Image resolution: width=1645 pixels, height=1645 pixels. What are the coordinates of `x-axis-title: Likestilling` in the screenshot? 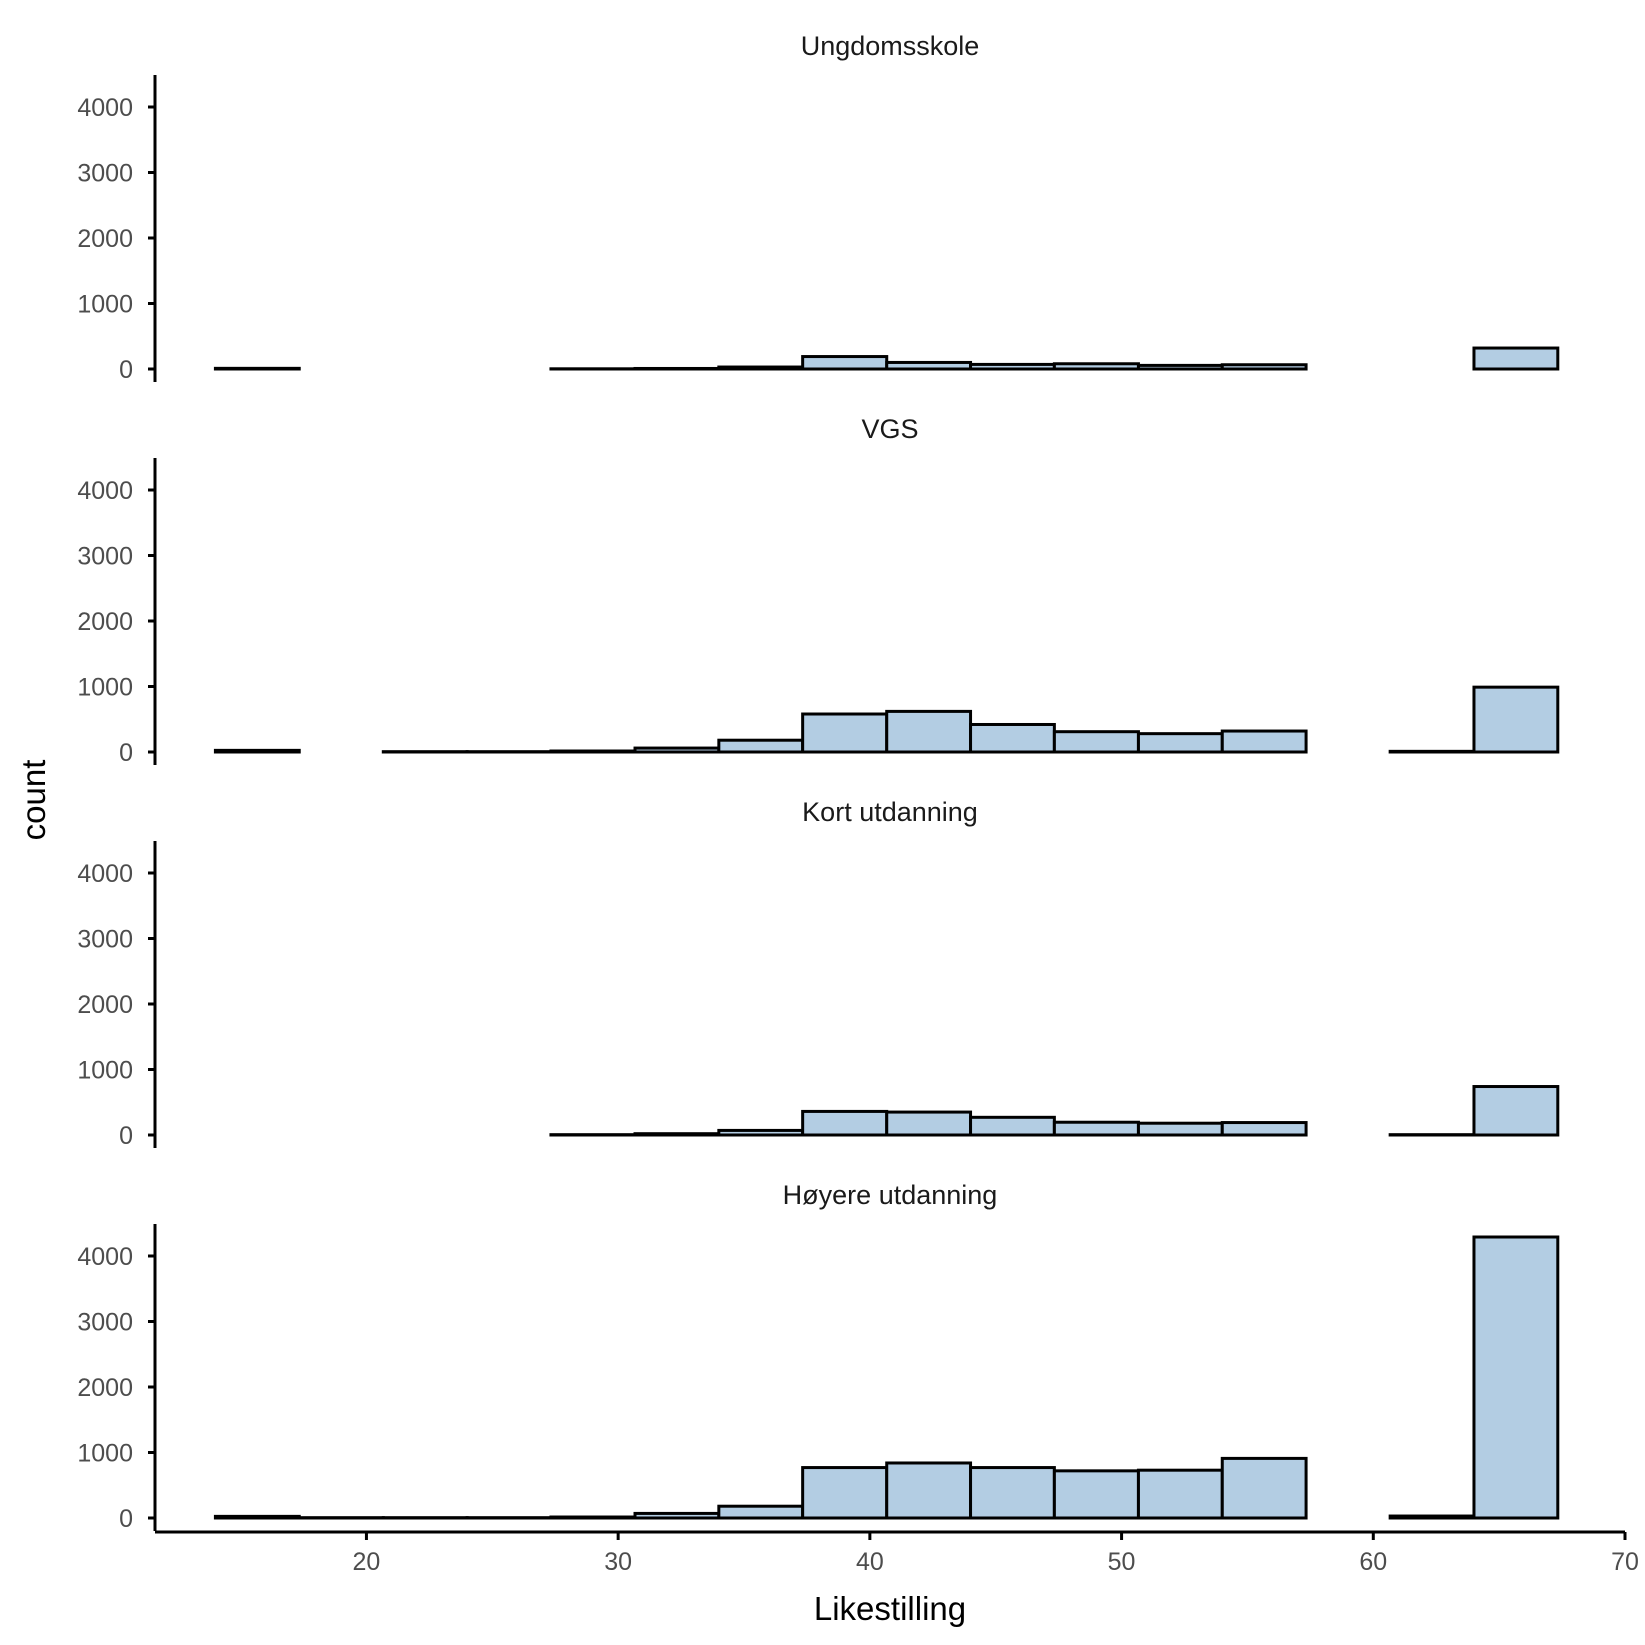 It's located at (890, 1608).